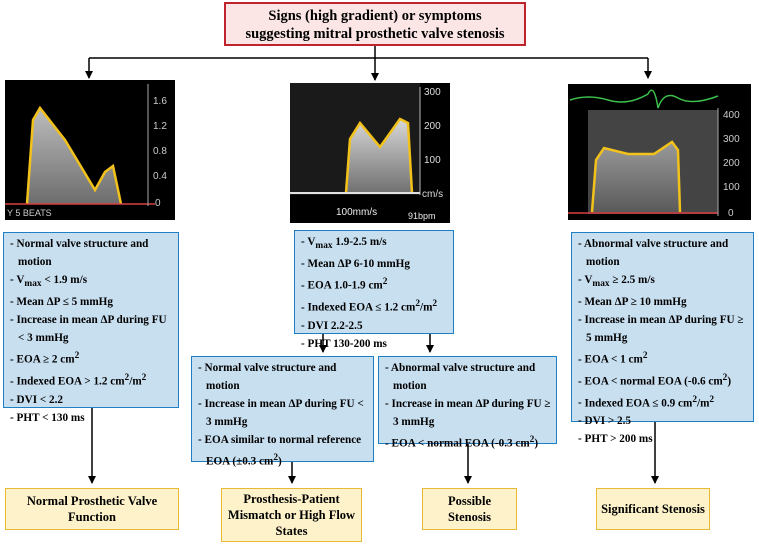  Describe the element at coordinates (160, 126) in the screenshot. I see `scale-label: 1.2` at that location.